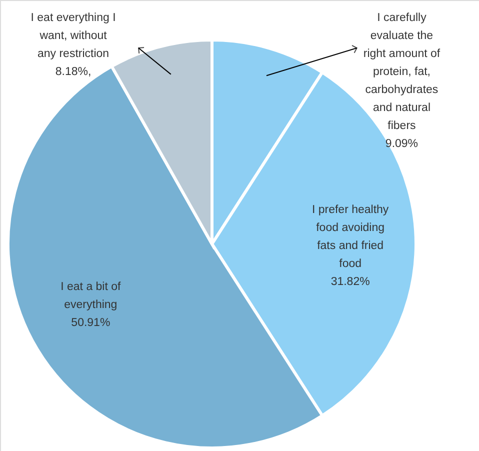 The width and height of the screenshot is (479, 451). What do you see at coordinates (91, 296) in the screenshot?
I see `slice-label: I eat a bit of everything` at bounding box center [91, 296].